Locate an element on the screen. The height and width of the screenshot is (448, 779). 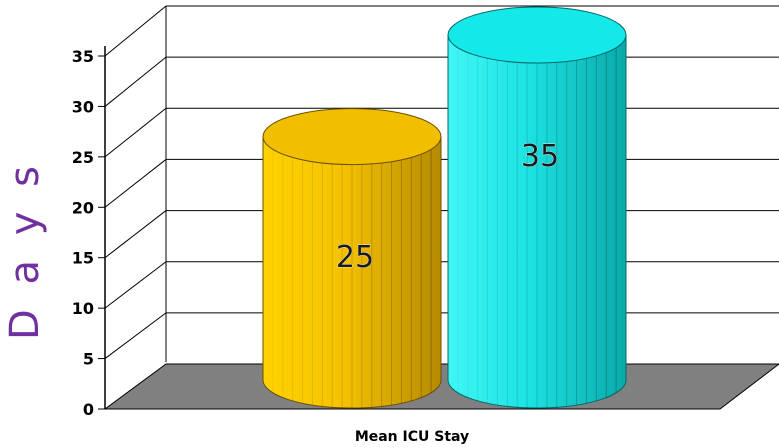
bar-body is located at coordinates (352, 272).